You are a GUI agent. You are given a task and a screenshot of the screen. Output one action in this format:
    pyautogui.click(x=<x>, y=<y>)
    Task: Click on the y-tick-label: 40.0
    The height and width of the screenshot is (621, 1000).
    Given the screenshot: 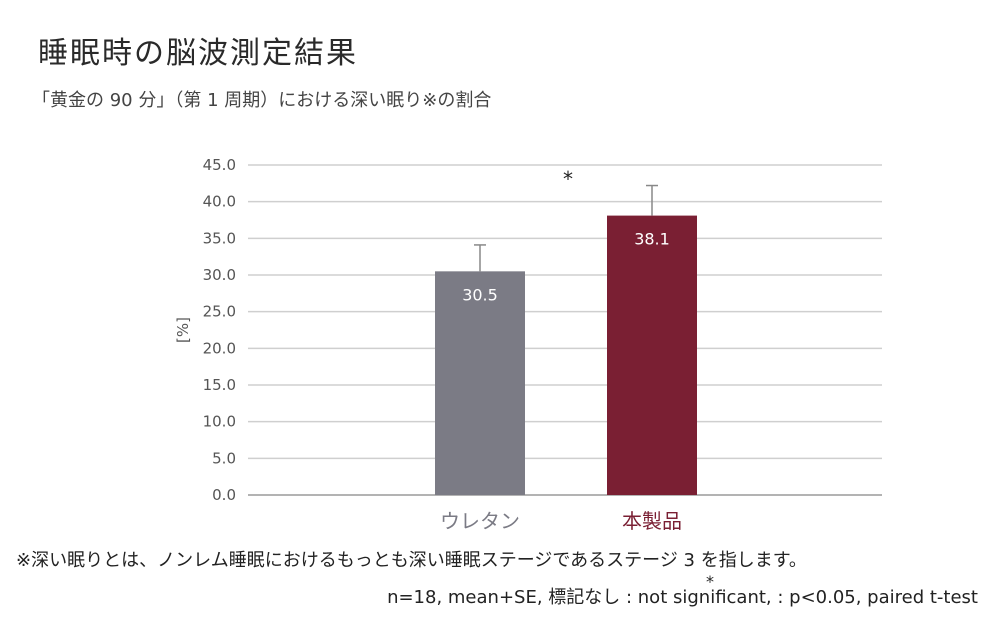 What is the action you would take?
    pyautogui.click(x=219, y=202)
    